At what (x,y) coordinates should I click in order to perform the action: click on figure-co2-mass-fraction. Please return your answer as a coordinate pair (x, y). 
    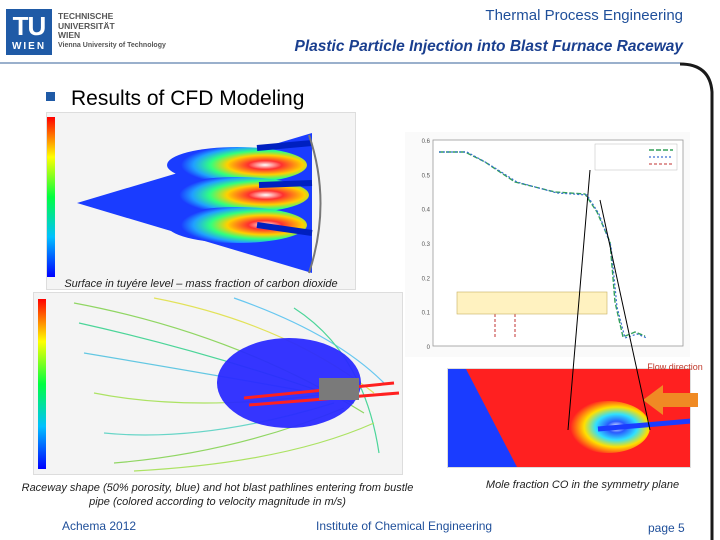
    Looking at the image, I should click on (201, 201).